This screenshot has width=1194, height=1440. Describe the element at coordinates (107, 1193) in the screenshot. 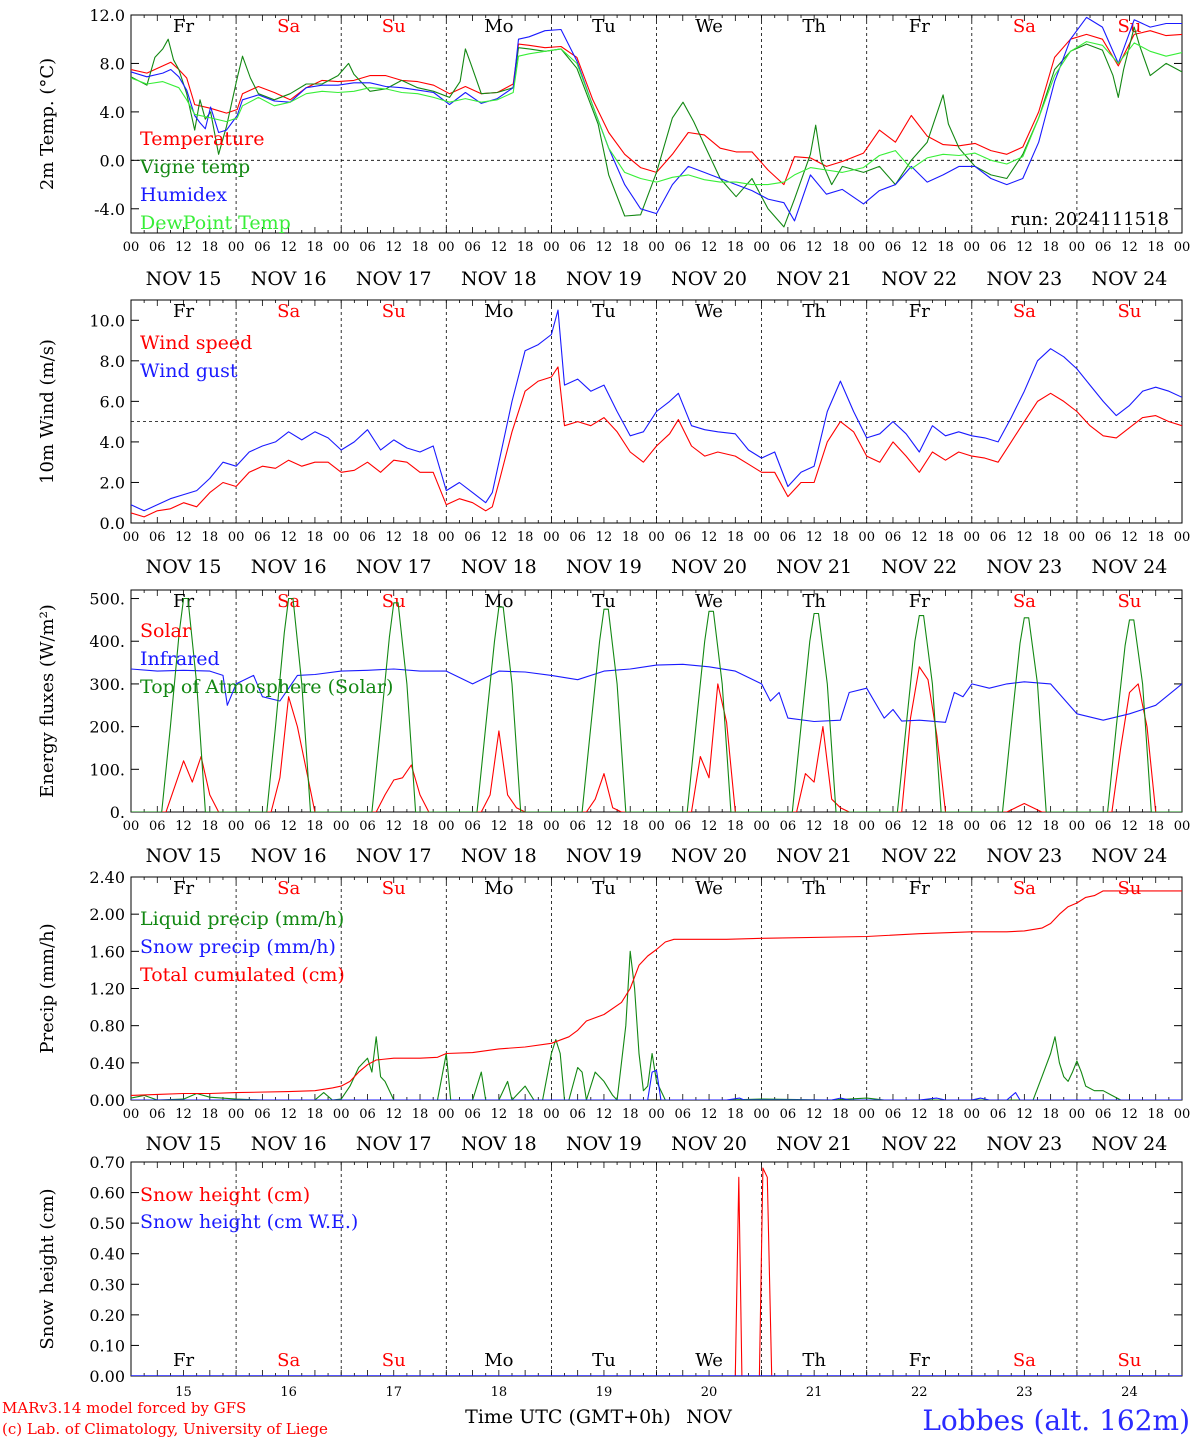

I see `y-tick-label: 0.60` at that location.